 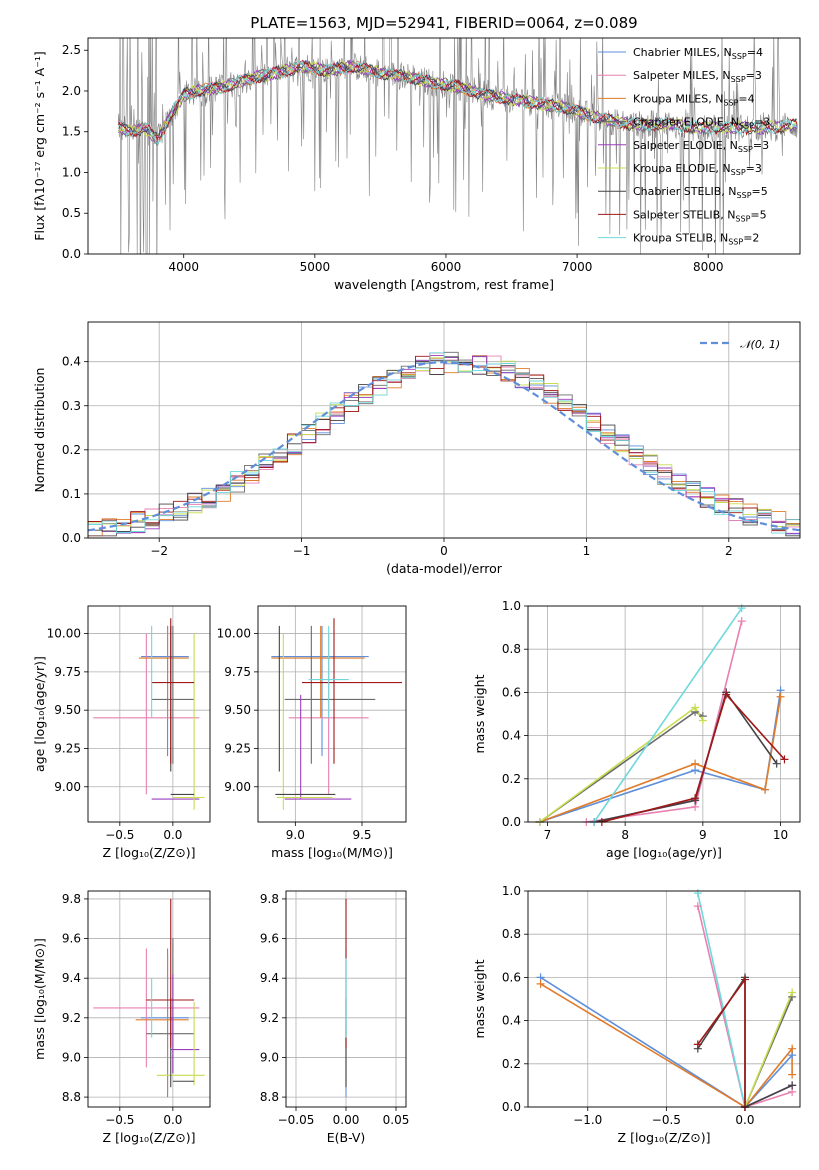 I want to click on legend-label: Kroupa ELODIE, NSSP=3, so click(x=697, y=169).